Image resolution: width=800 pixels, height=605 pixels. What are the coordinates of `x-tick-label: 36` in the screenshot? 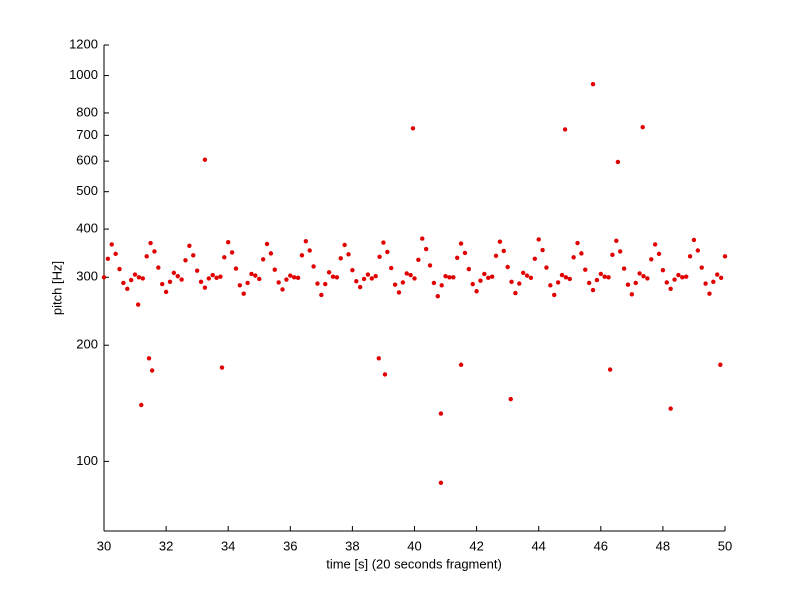 It's located at (290, 545).